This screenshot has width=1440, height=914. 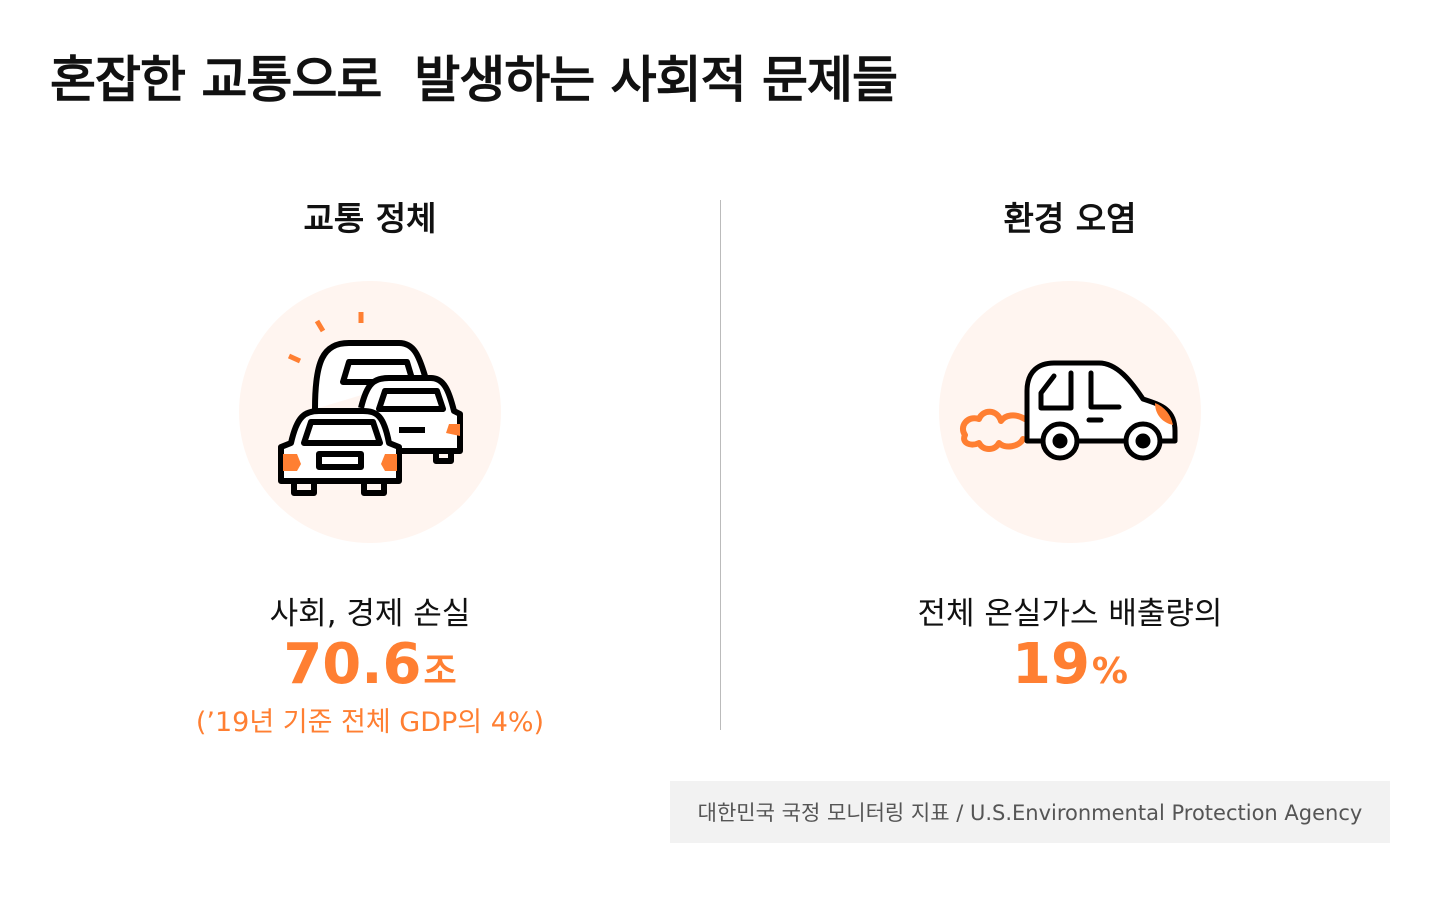 What do you see at coordinates (370, 722) in the screenshot?
I see `loss-caption: (’19년 기준 전체 GDP의 4%)` at bounding box center [370, 722].